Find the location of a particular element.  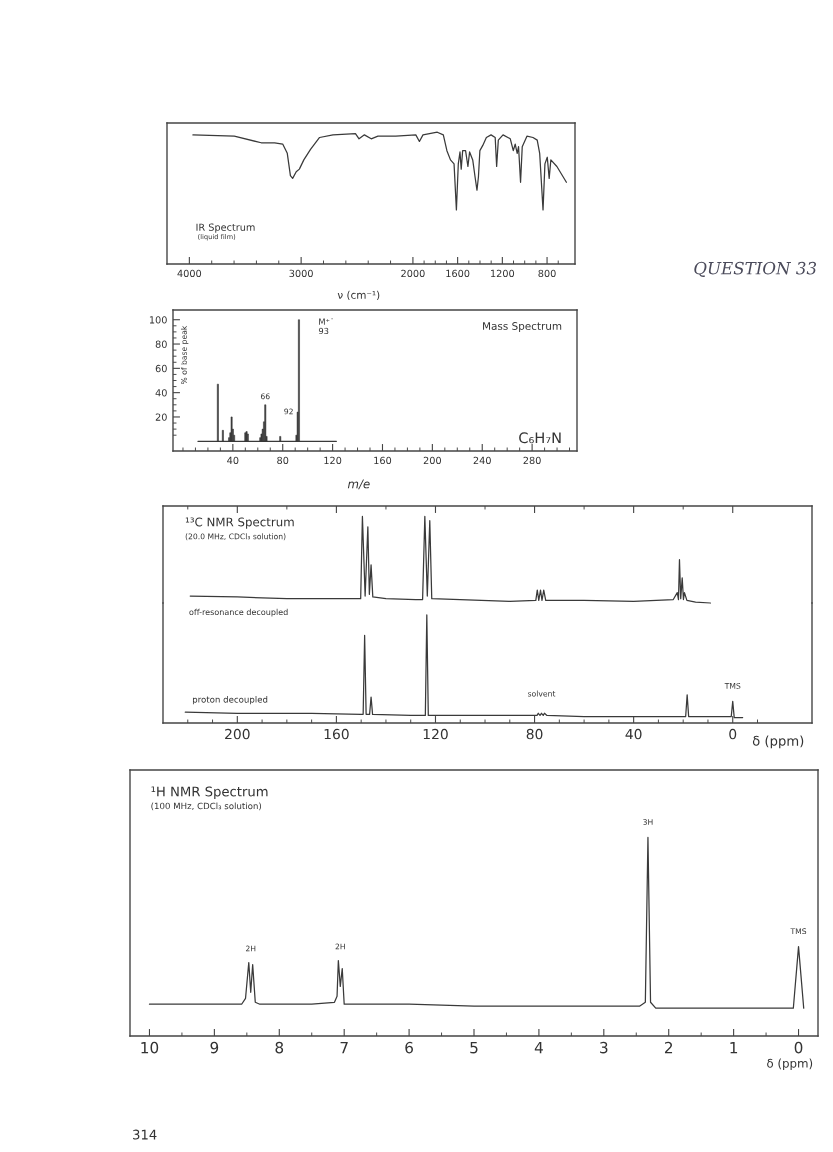

x-tick-label: 7 is located at coordinates (344, 1048).